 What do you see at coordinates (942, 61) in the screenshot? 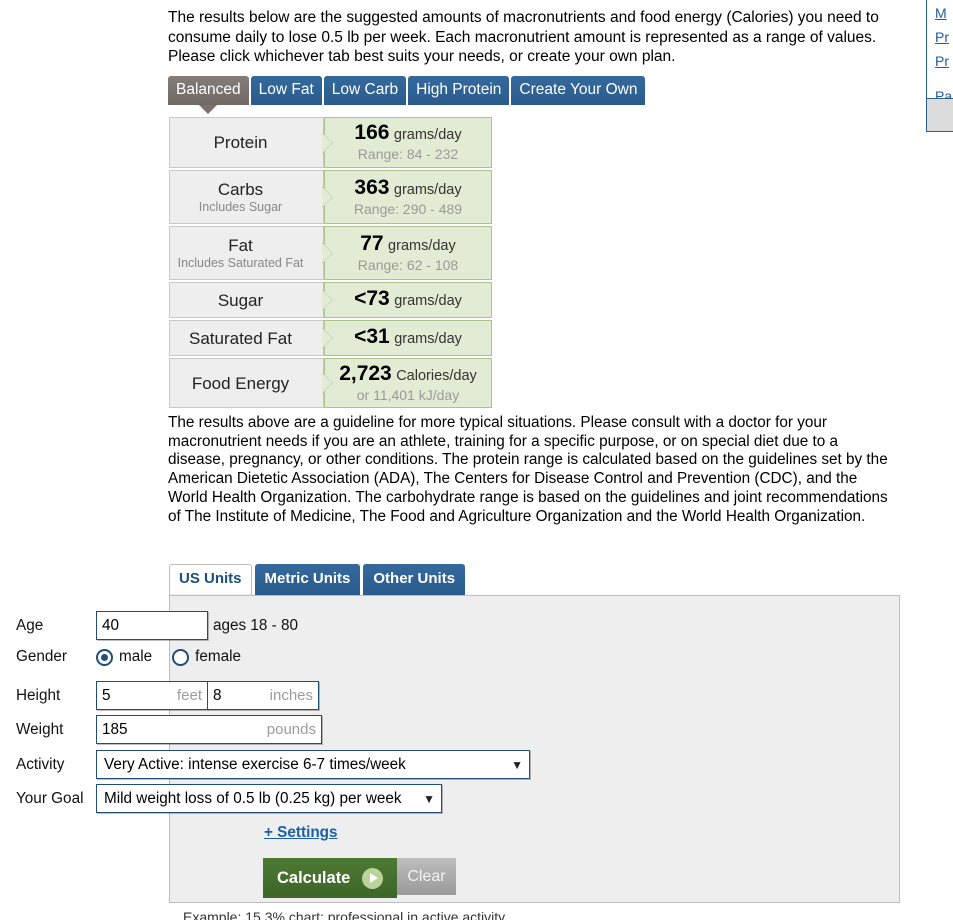
I see `sidebar-link-3: Pr` at bounding box center [942, 61].